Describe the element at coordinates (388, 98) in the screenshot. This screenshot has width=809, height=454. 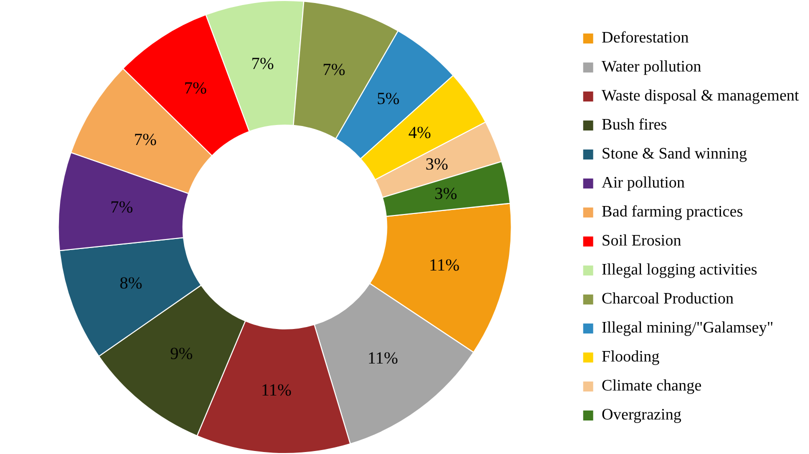
I see `data-label: 5%` at that location.